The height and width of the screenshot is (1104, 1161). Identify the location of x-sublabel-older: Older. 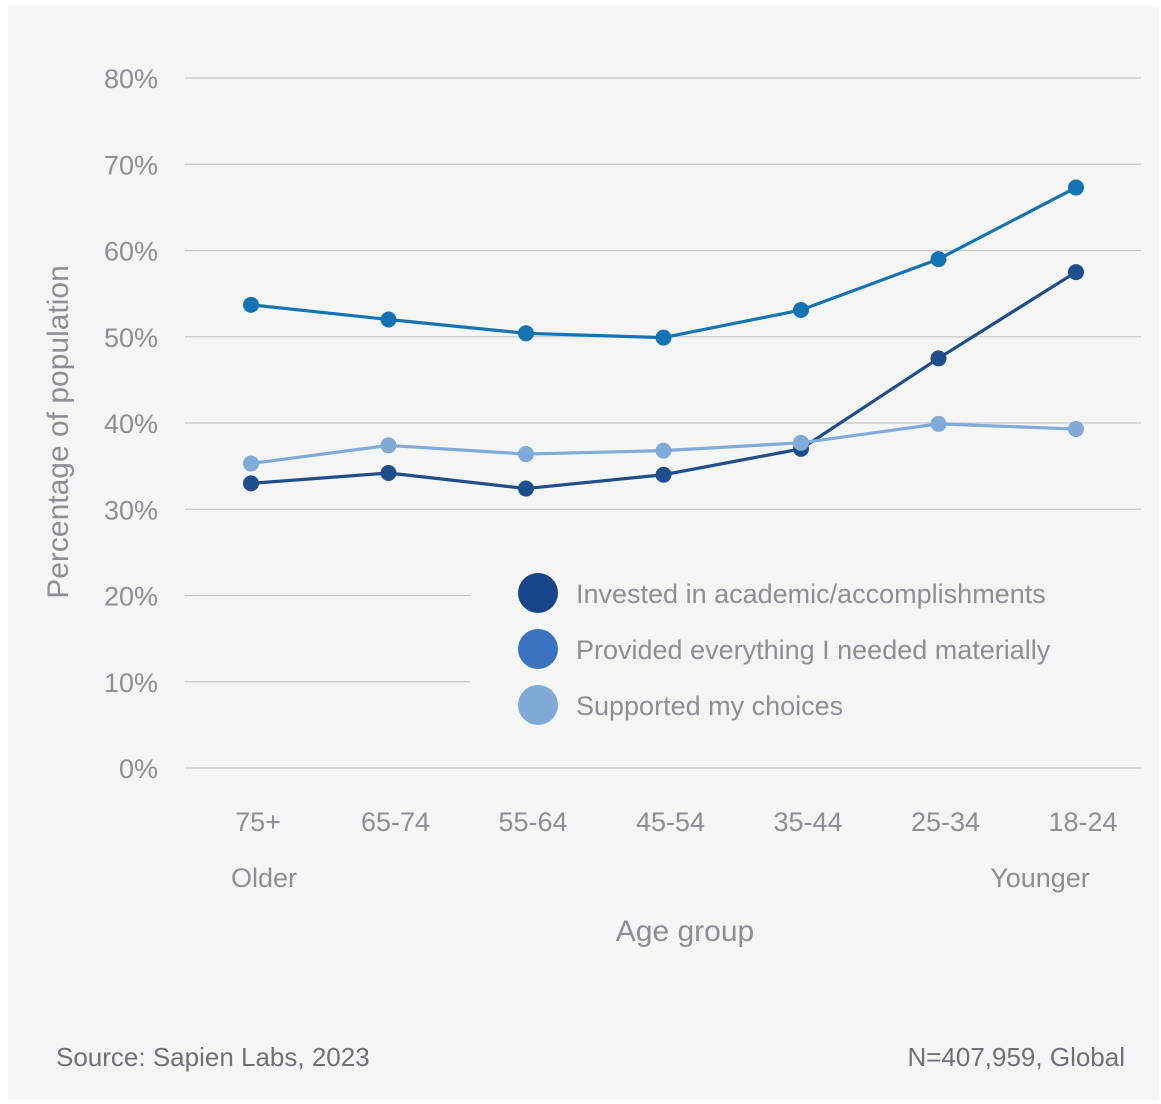
(264, 878).